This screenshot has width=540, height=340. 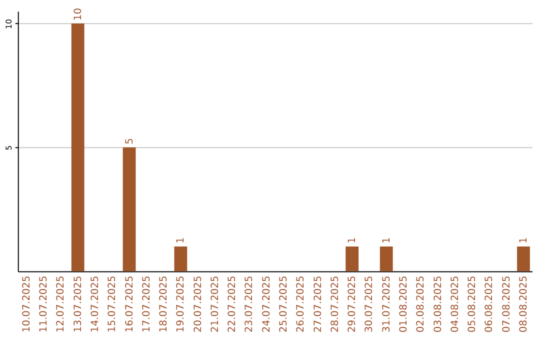 What do you see at coordinates (421, 304) in the screenshot?
I see `x-tick-label: 02.08.2025` at bounding box center [421, 304].